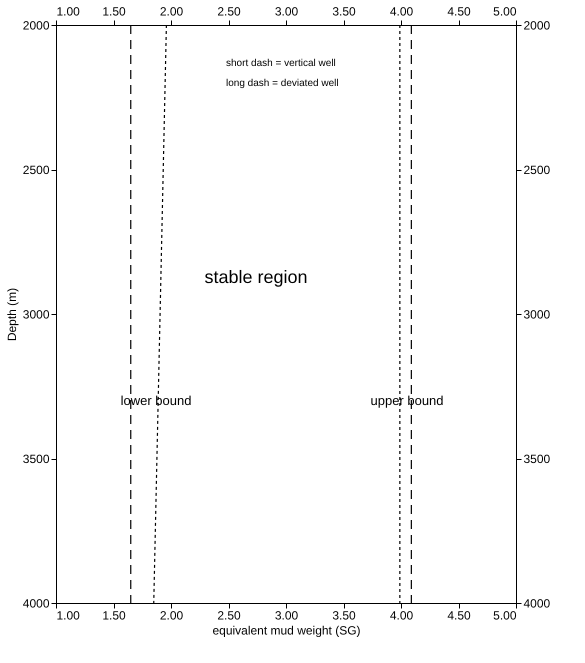  Describe the element at coordinates (11, 315) in the screenshot. I see `y-axis-title: Depth (m)` at that location.